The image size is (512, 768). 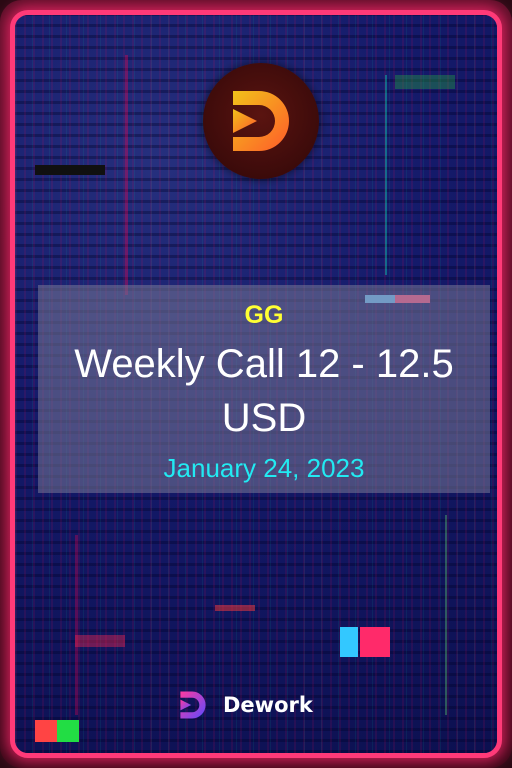 I want to click on task-date: January 24, 2023, so click(x=264, y=468).